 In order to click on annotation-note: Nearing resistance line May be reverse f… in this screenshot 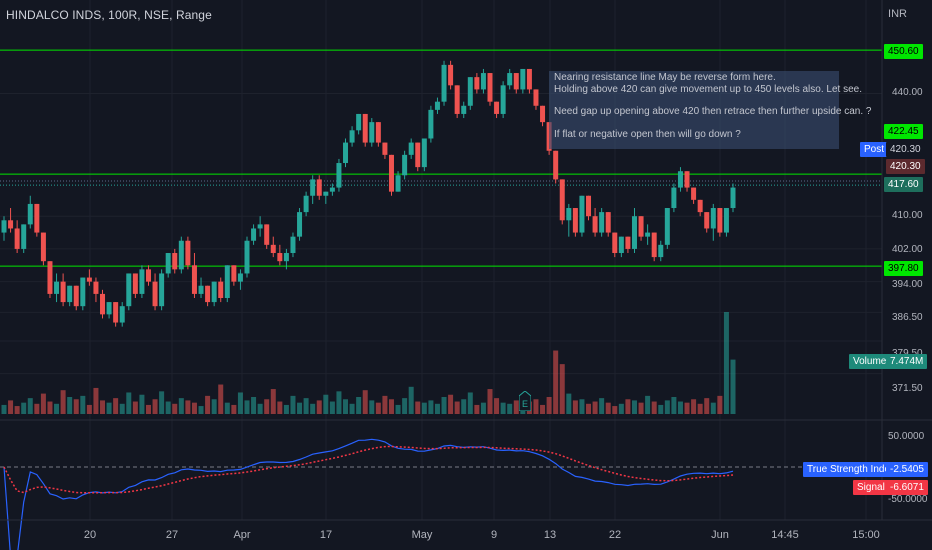, I will do `click(710, 110)`.